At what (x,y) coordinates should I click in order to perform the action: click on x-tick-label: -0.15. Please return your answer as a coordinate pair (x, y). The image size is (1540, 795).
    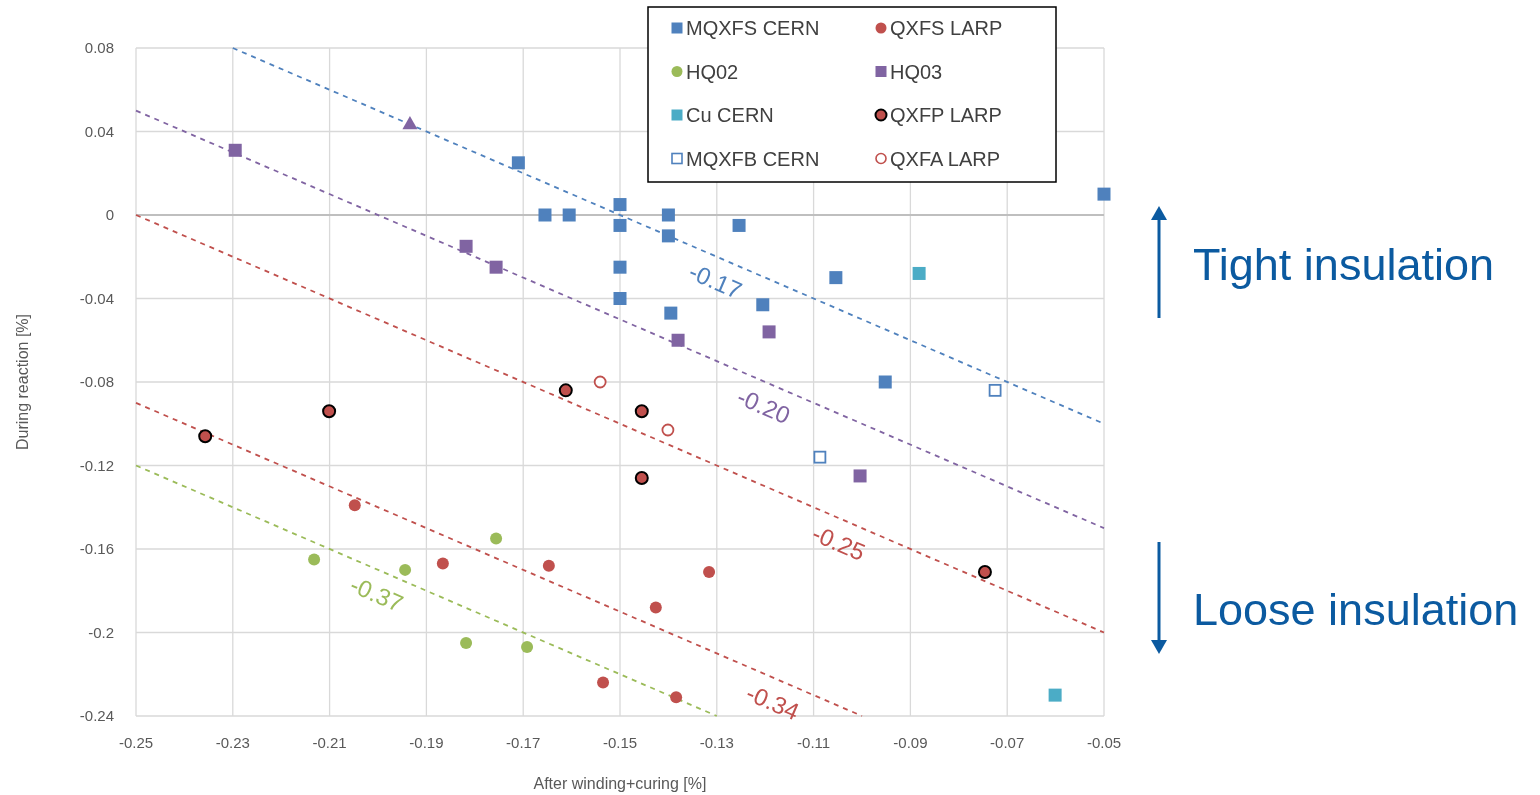
    Looking at the image, I should click on (620, 742).